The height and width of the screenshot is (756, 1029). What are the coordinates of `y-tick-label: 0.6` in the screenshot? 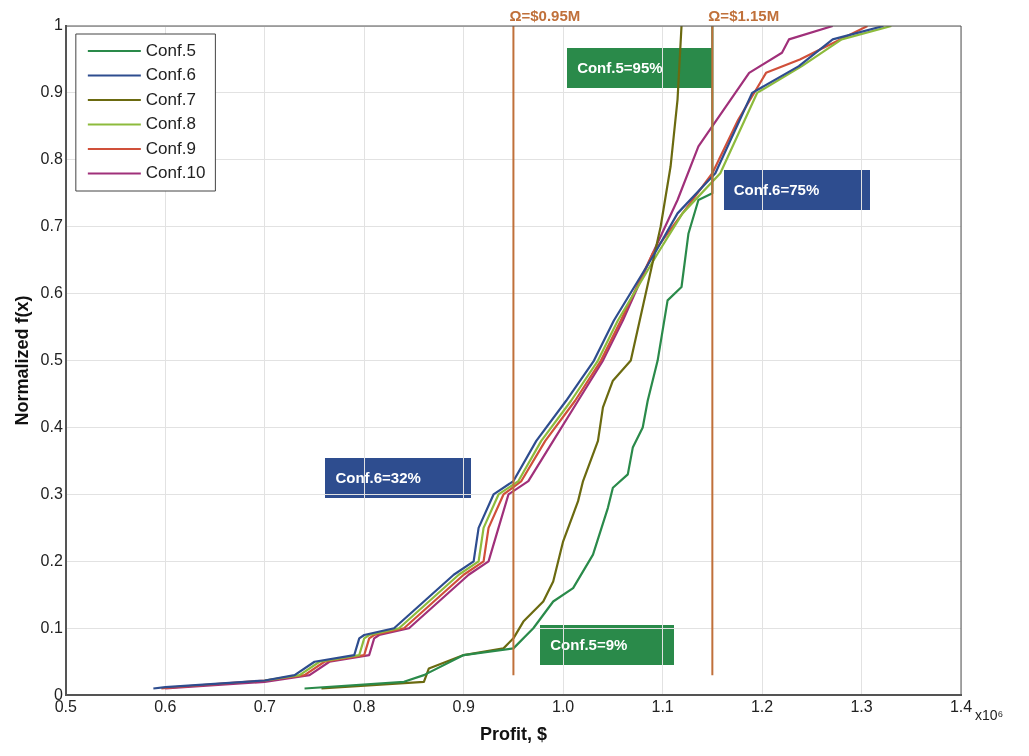 It's located at (51, 293).